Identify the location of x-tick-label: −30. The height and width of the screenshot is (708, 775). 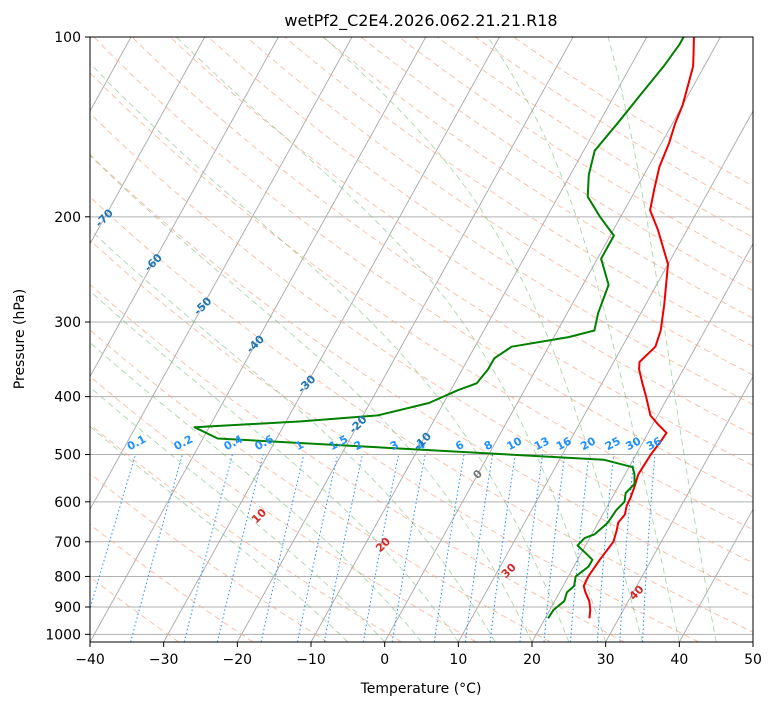
(164, 660).